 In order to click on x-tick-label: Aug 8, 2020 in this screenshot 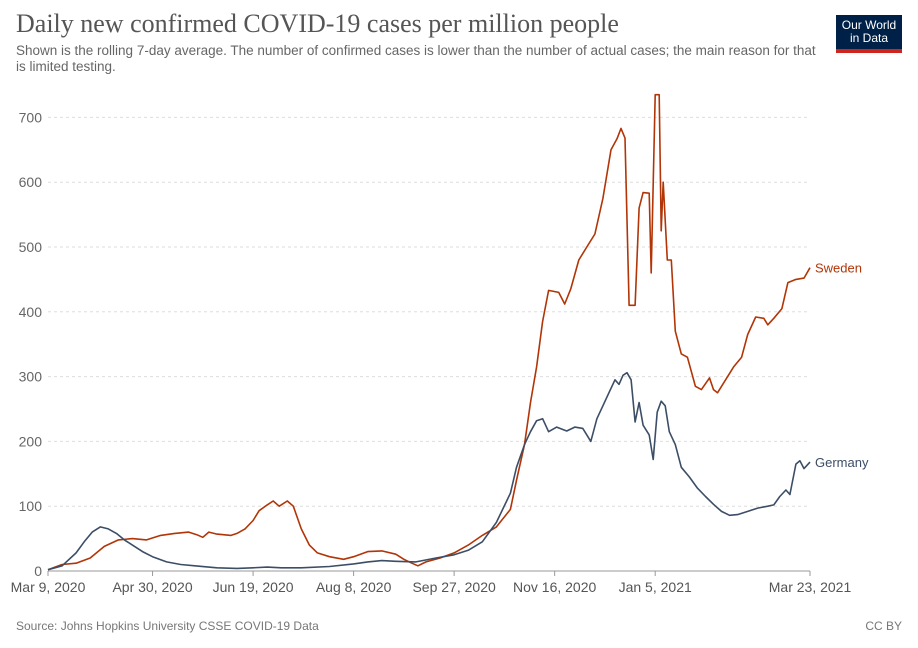, I will do `click(354, 587)`.